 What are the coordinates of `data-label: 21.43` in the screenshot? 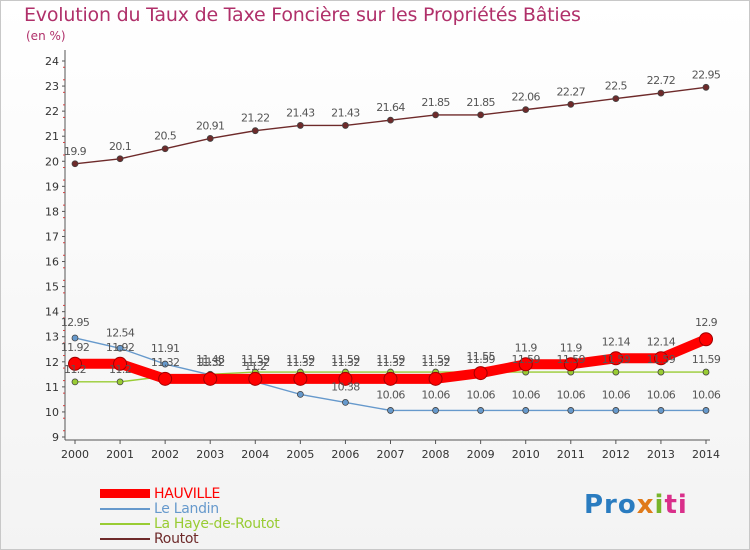 It's located at (345, 112).